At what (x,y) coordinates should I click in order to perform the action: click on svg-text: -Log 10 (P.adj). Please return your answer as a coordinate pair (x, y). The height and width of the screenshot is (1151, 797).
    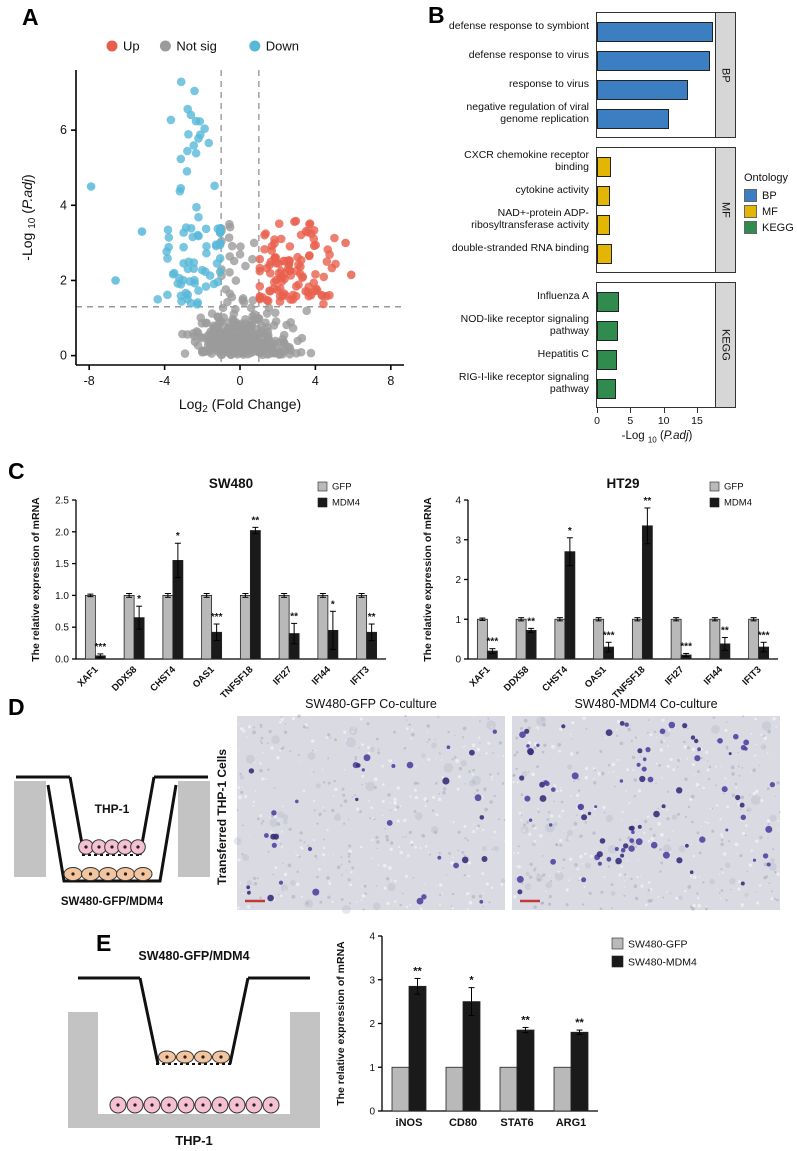
    Looking at the image, I should click on (28, 217).